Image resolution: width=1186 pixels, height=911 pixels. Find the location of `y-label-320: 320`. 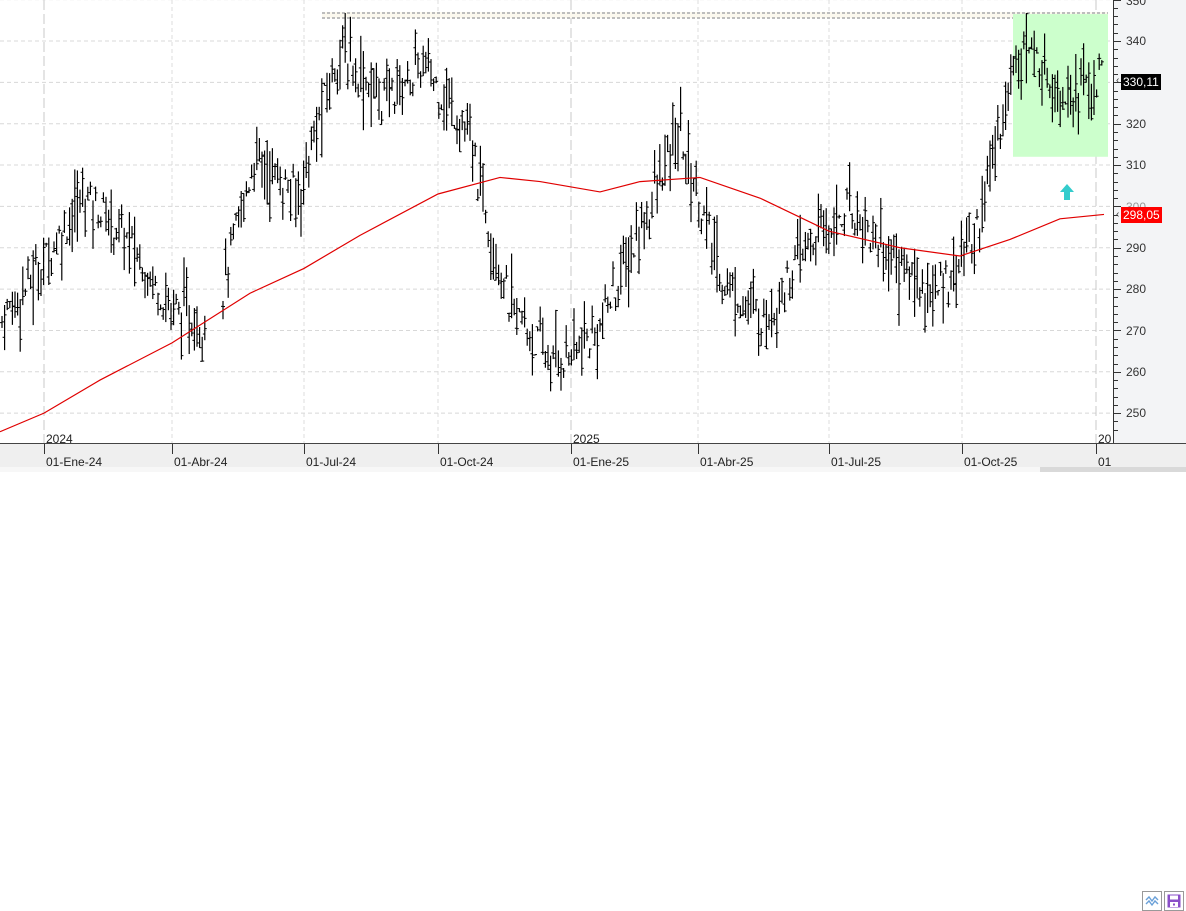

y-label-320: 320 is located at coordinates (1136, 124).